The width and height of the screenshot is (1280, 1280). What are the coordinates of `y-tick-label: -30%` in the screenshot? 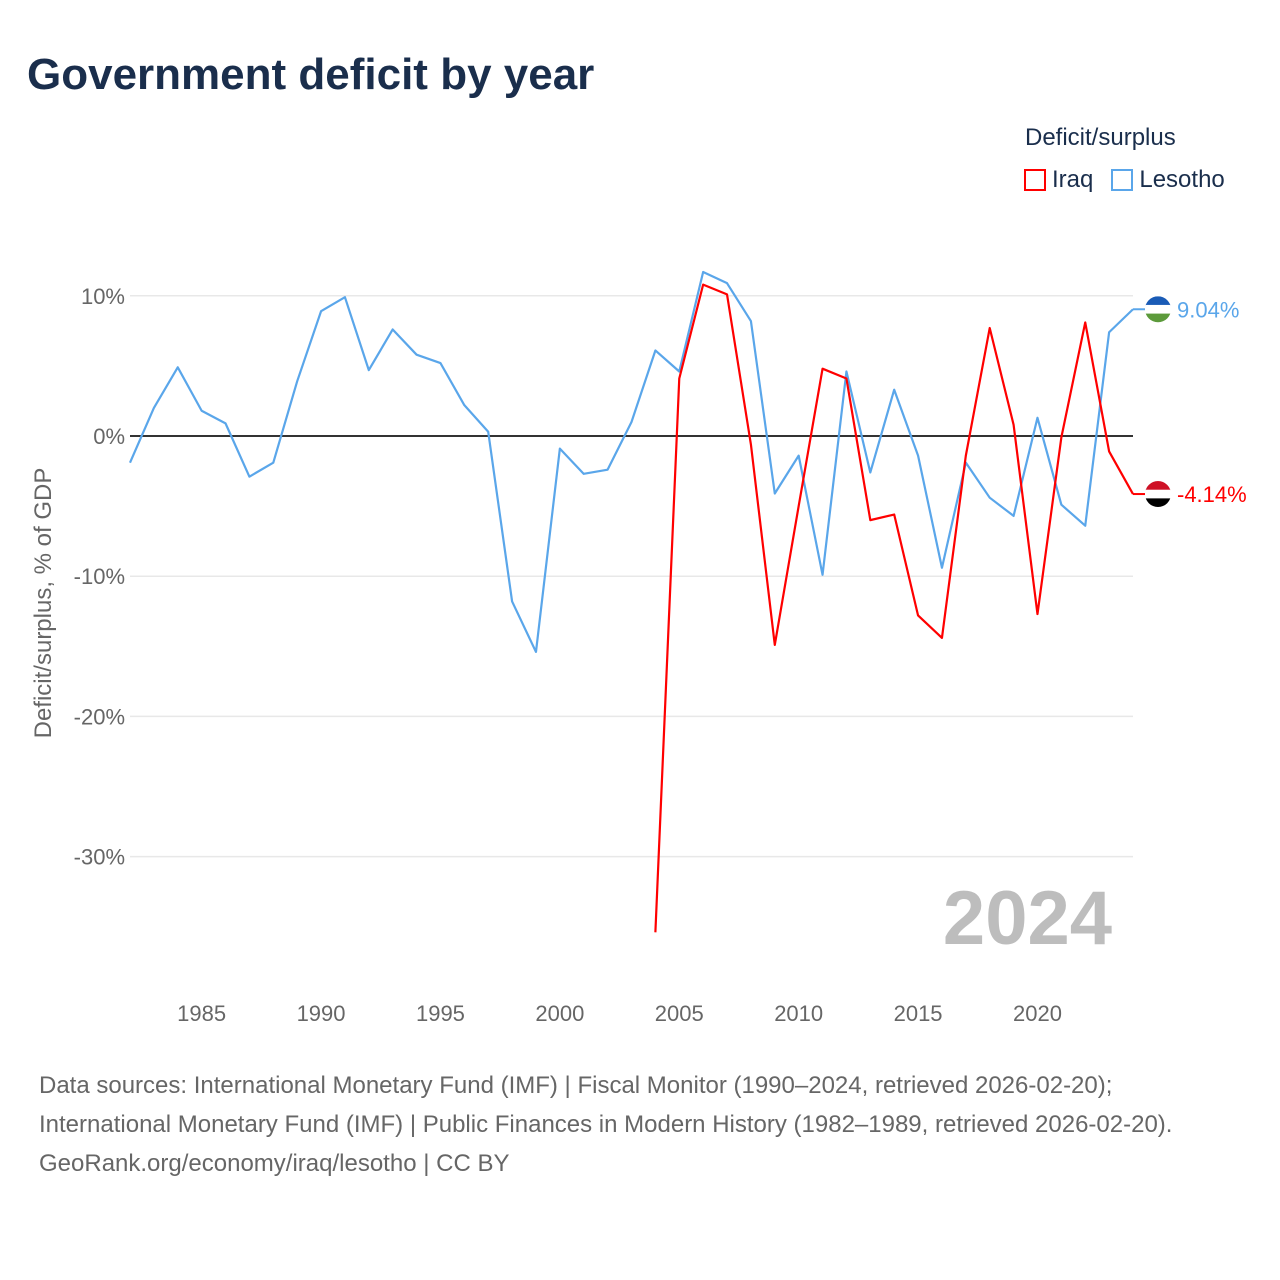 It's located at (99, 857).